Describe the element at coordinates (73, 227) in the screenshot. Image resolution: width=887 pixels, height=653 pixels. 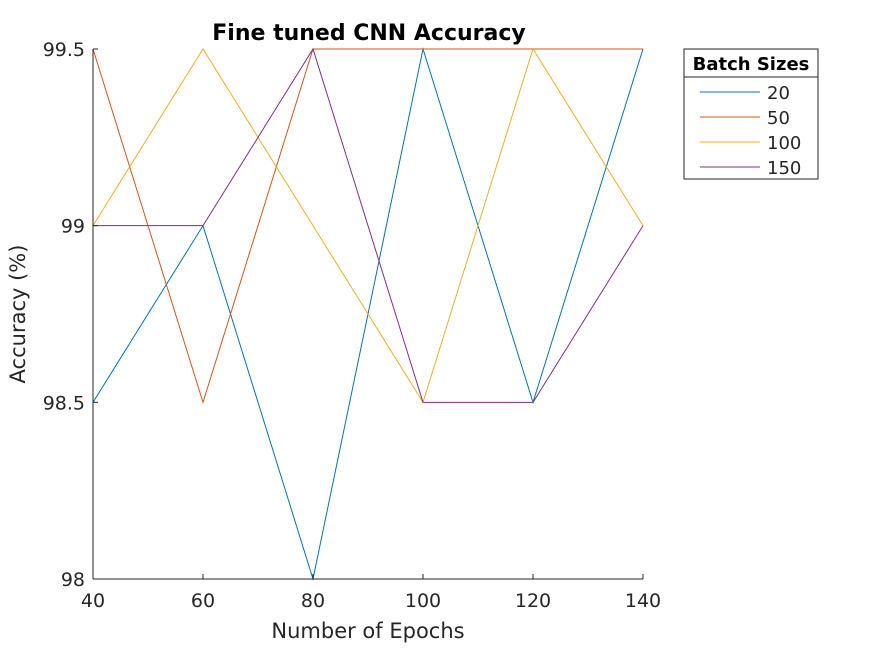
I see `y-tick-label: 99` at that location.